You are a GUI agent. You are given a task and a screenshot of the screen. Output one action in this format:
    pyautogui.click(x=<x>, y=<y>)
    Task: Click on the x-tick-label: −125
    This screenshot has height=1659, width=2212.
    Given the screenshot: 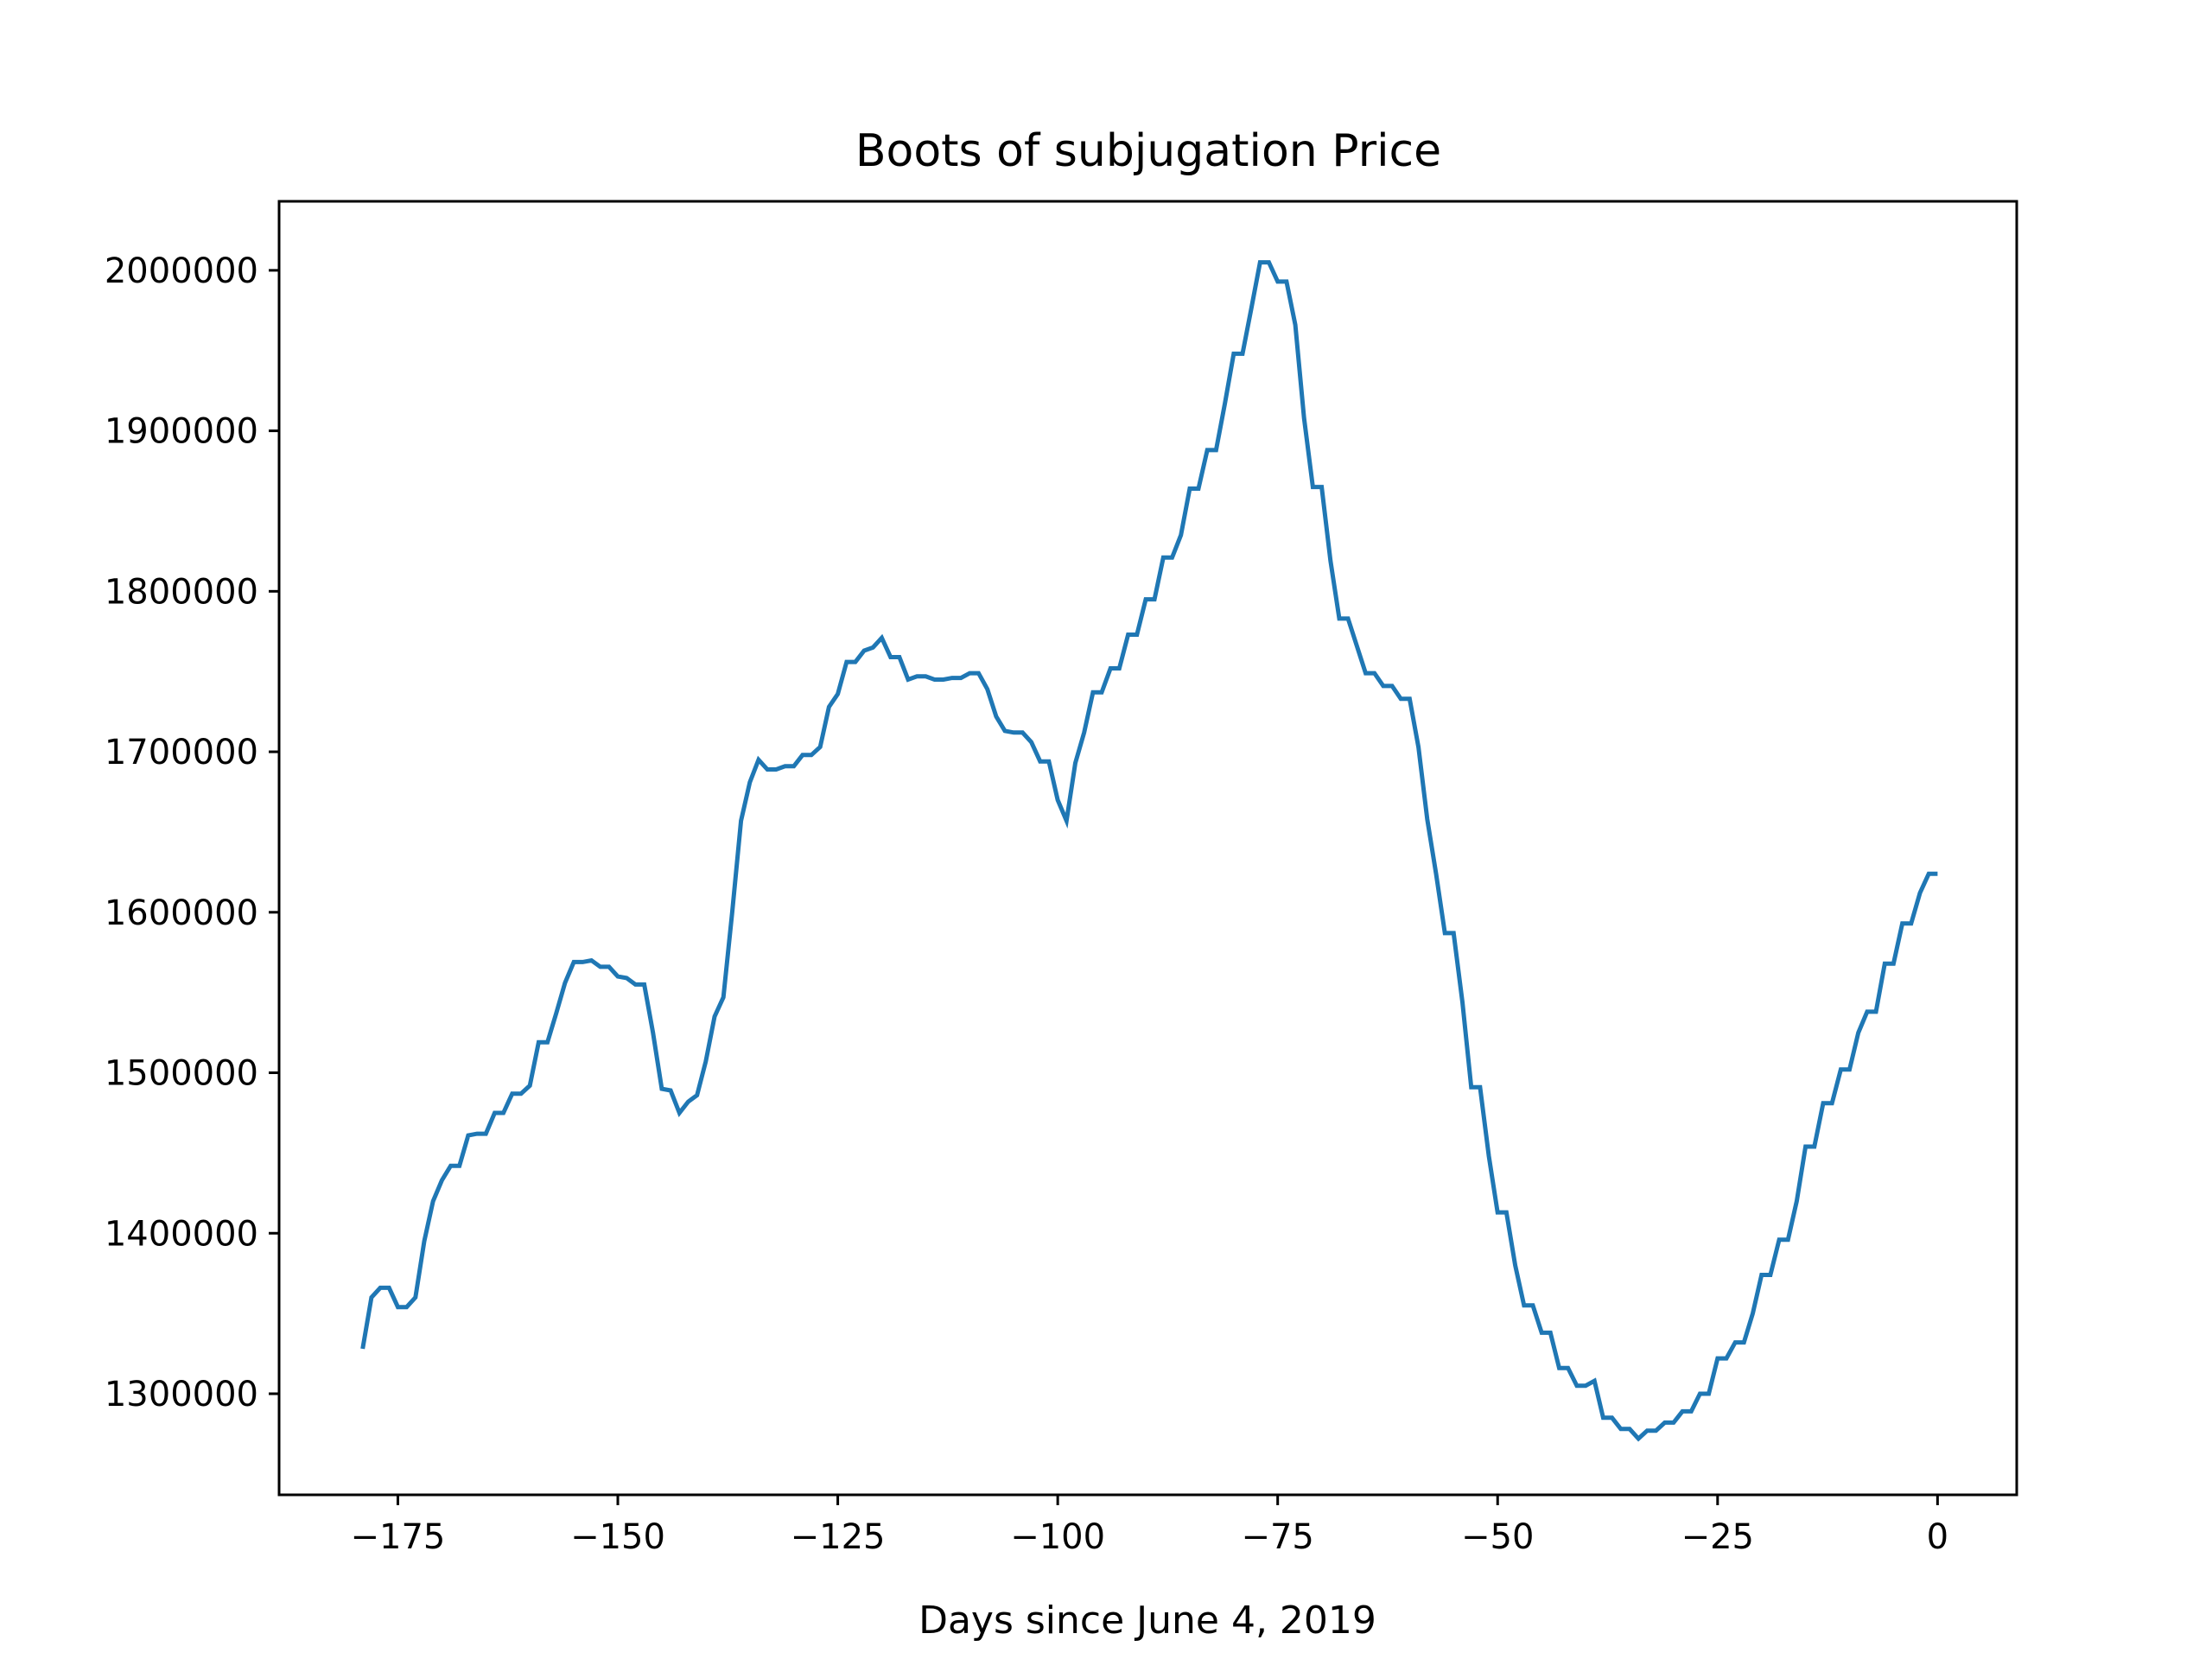 What is the action you would take?
    pyautogui.click(x=838, y=1537)
    